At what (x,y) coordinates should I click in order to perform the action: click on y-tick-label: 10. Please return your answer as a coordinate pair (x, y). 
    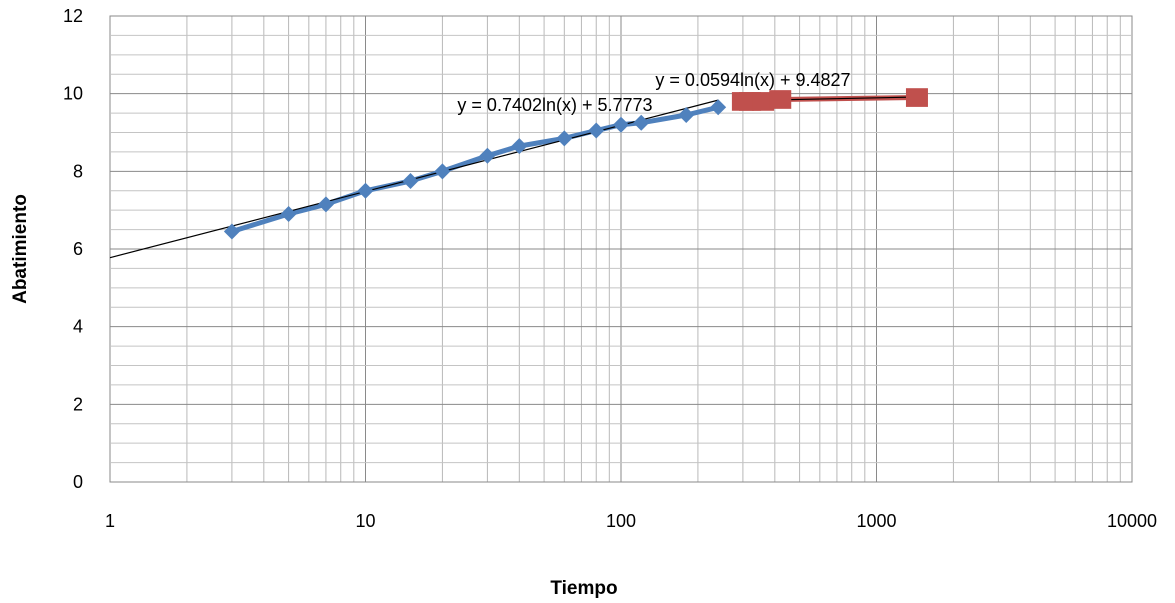
    Looking at the image, I should click on (73, 94).